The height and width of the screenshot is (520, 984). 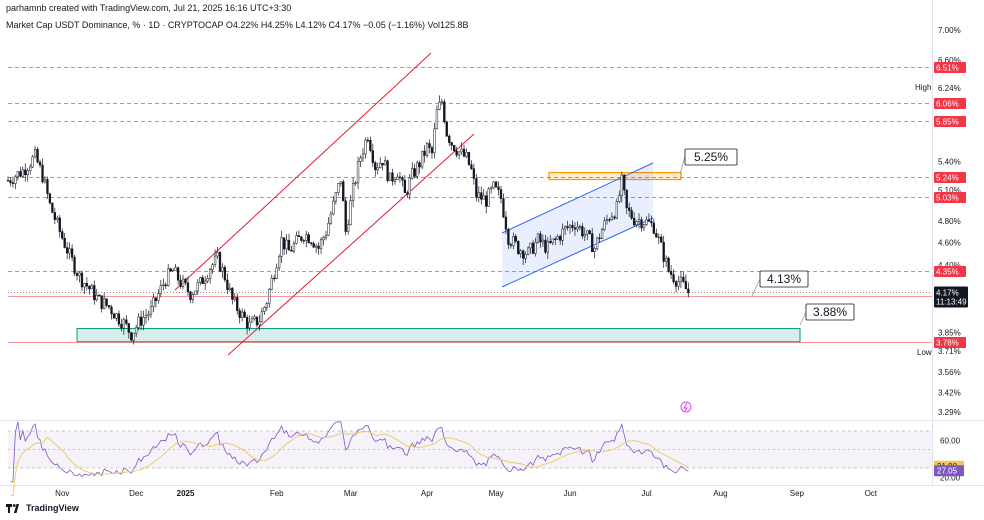 I want to click on price-tick-label: 7.00%, so click(x=949, y=30).